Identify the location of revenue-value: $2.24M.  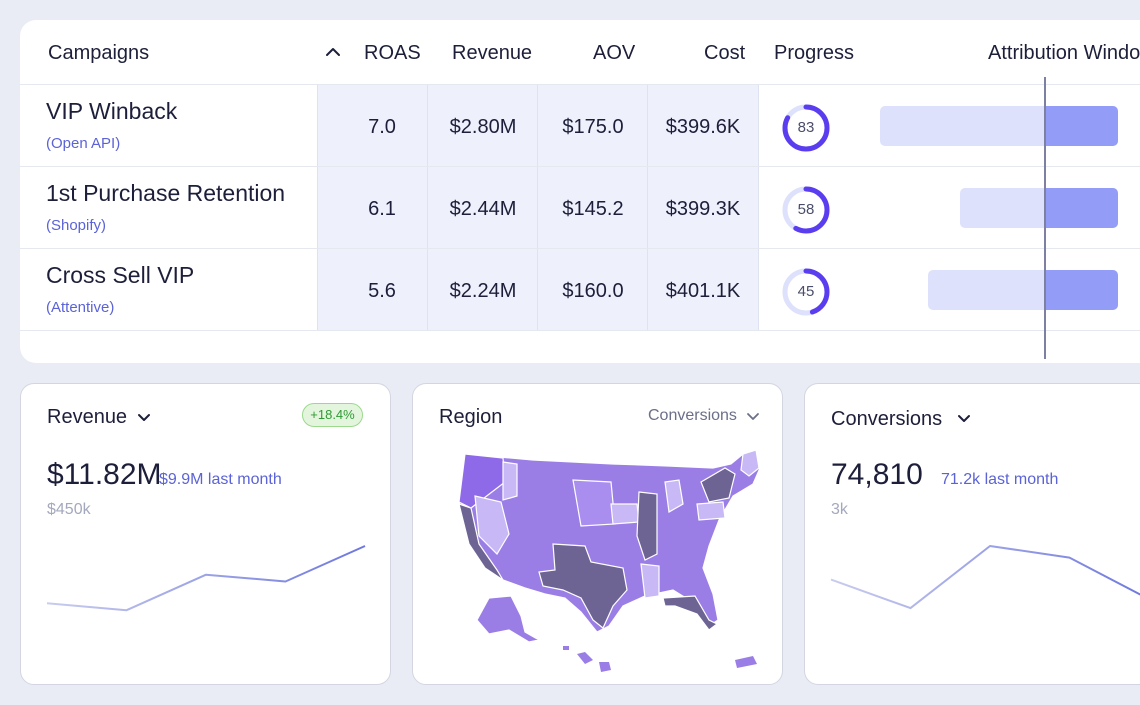
(483, 291).